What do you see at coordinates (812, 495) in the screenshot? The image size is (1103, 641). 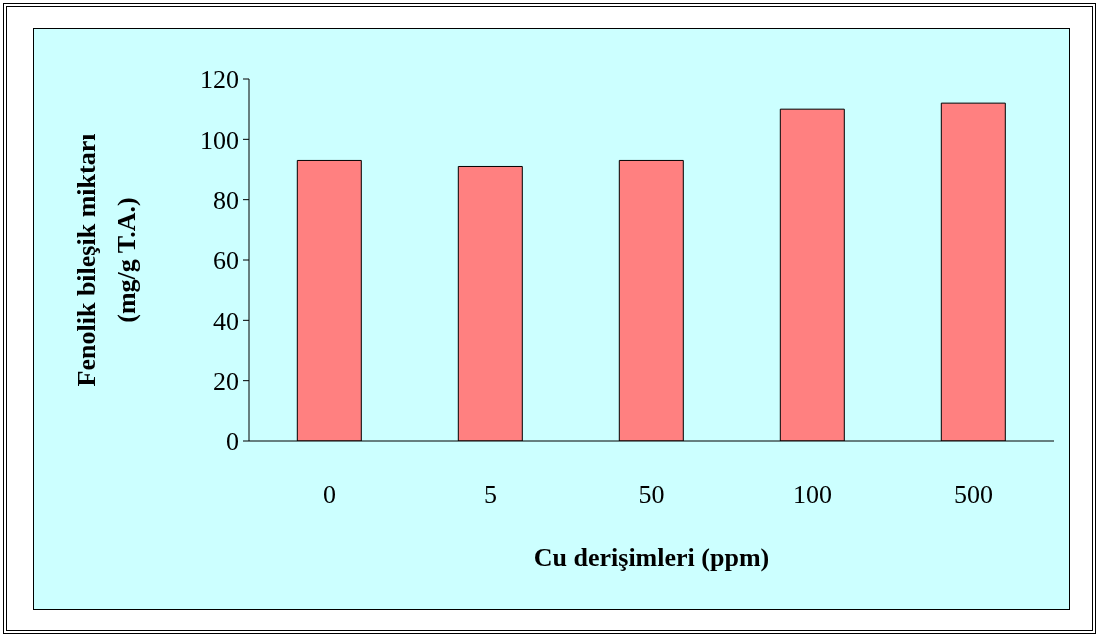 I see `x-tick-label: 100` at bounding box center [812, 495].